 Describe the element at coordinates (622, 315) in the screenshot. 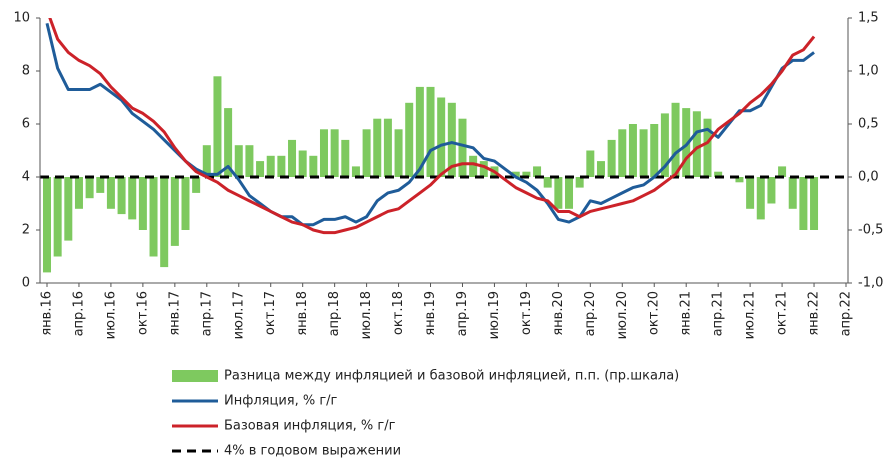

I see `x-tick-label: июл.20` at that location.